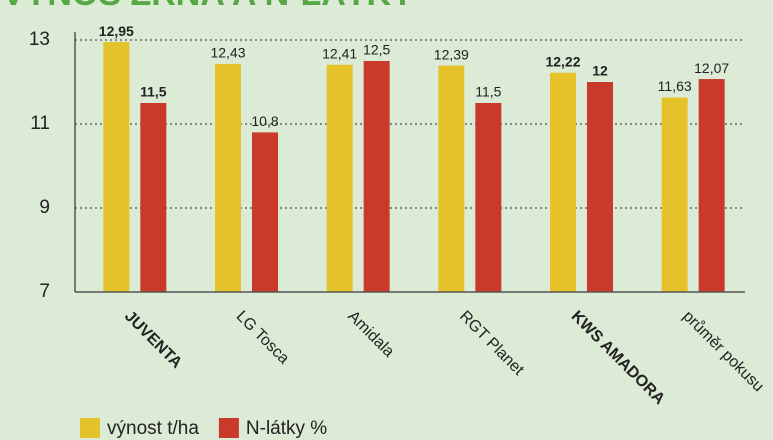 The image size is (773, 440). I want to click on x-tick-label: Amidala, so click(370, 334).